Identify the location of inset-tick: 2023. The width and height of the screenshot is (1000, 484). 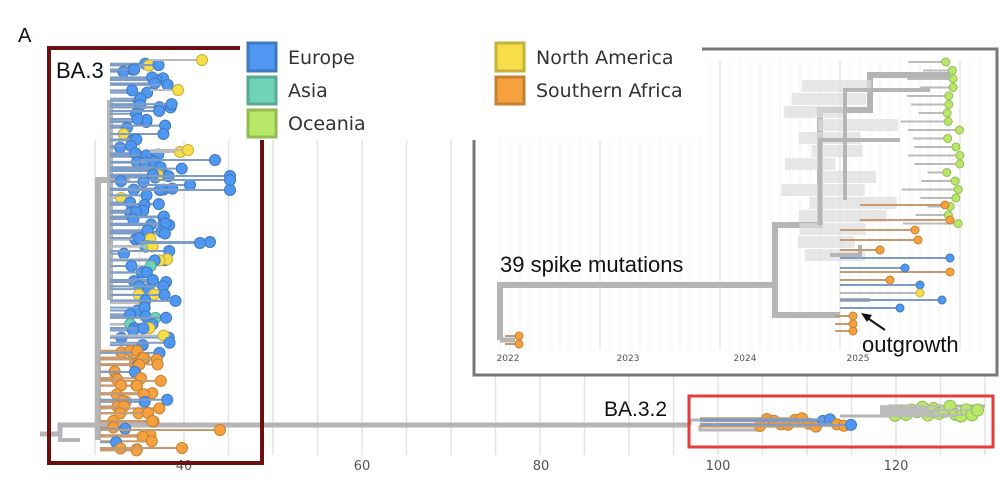
(628, 359).